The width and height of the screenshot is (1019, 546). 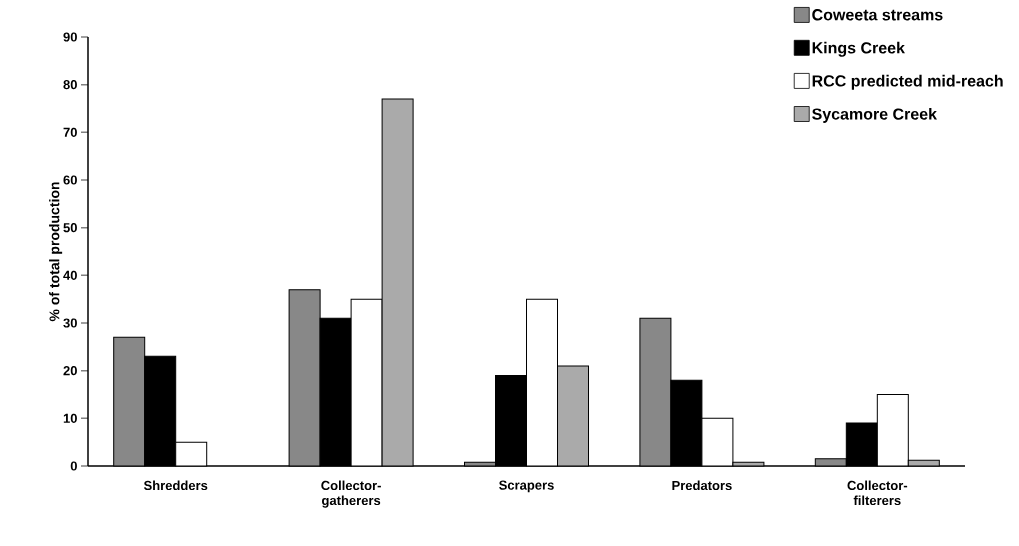 I want to click on y-tick-label: 80, so click(x=70, y=85).